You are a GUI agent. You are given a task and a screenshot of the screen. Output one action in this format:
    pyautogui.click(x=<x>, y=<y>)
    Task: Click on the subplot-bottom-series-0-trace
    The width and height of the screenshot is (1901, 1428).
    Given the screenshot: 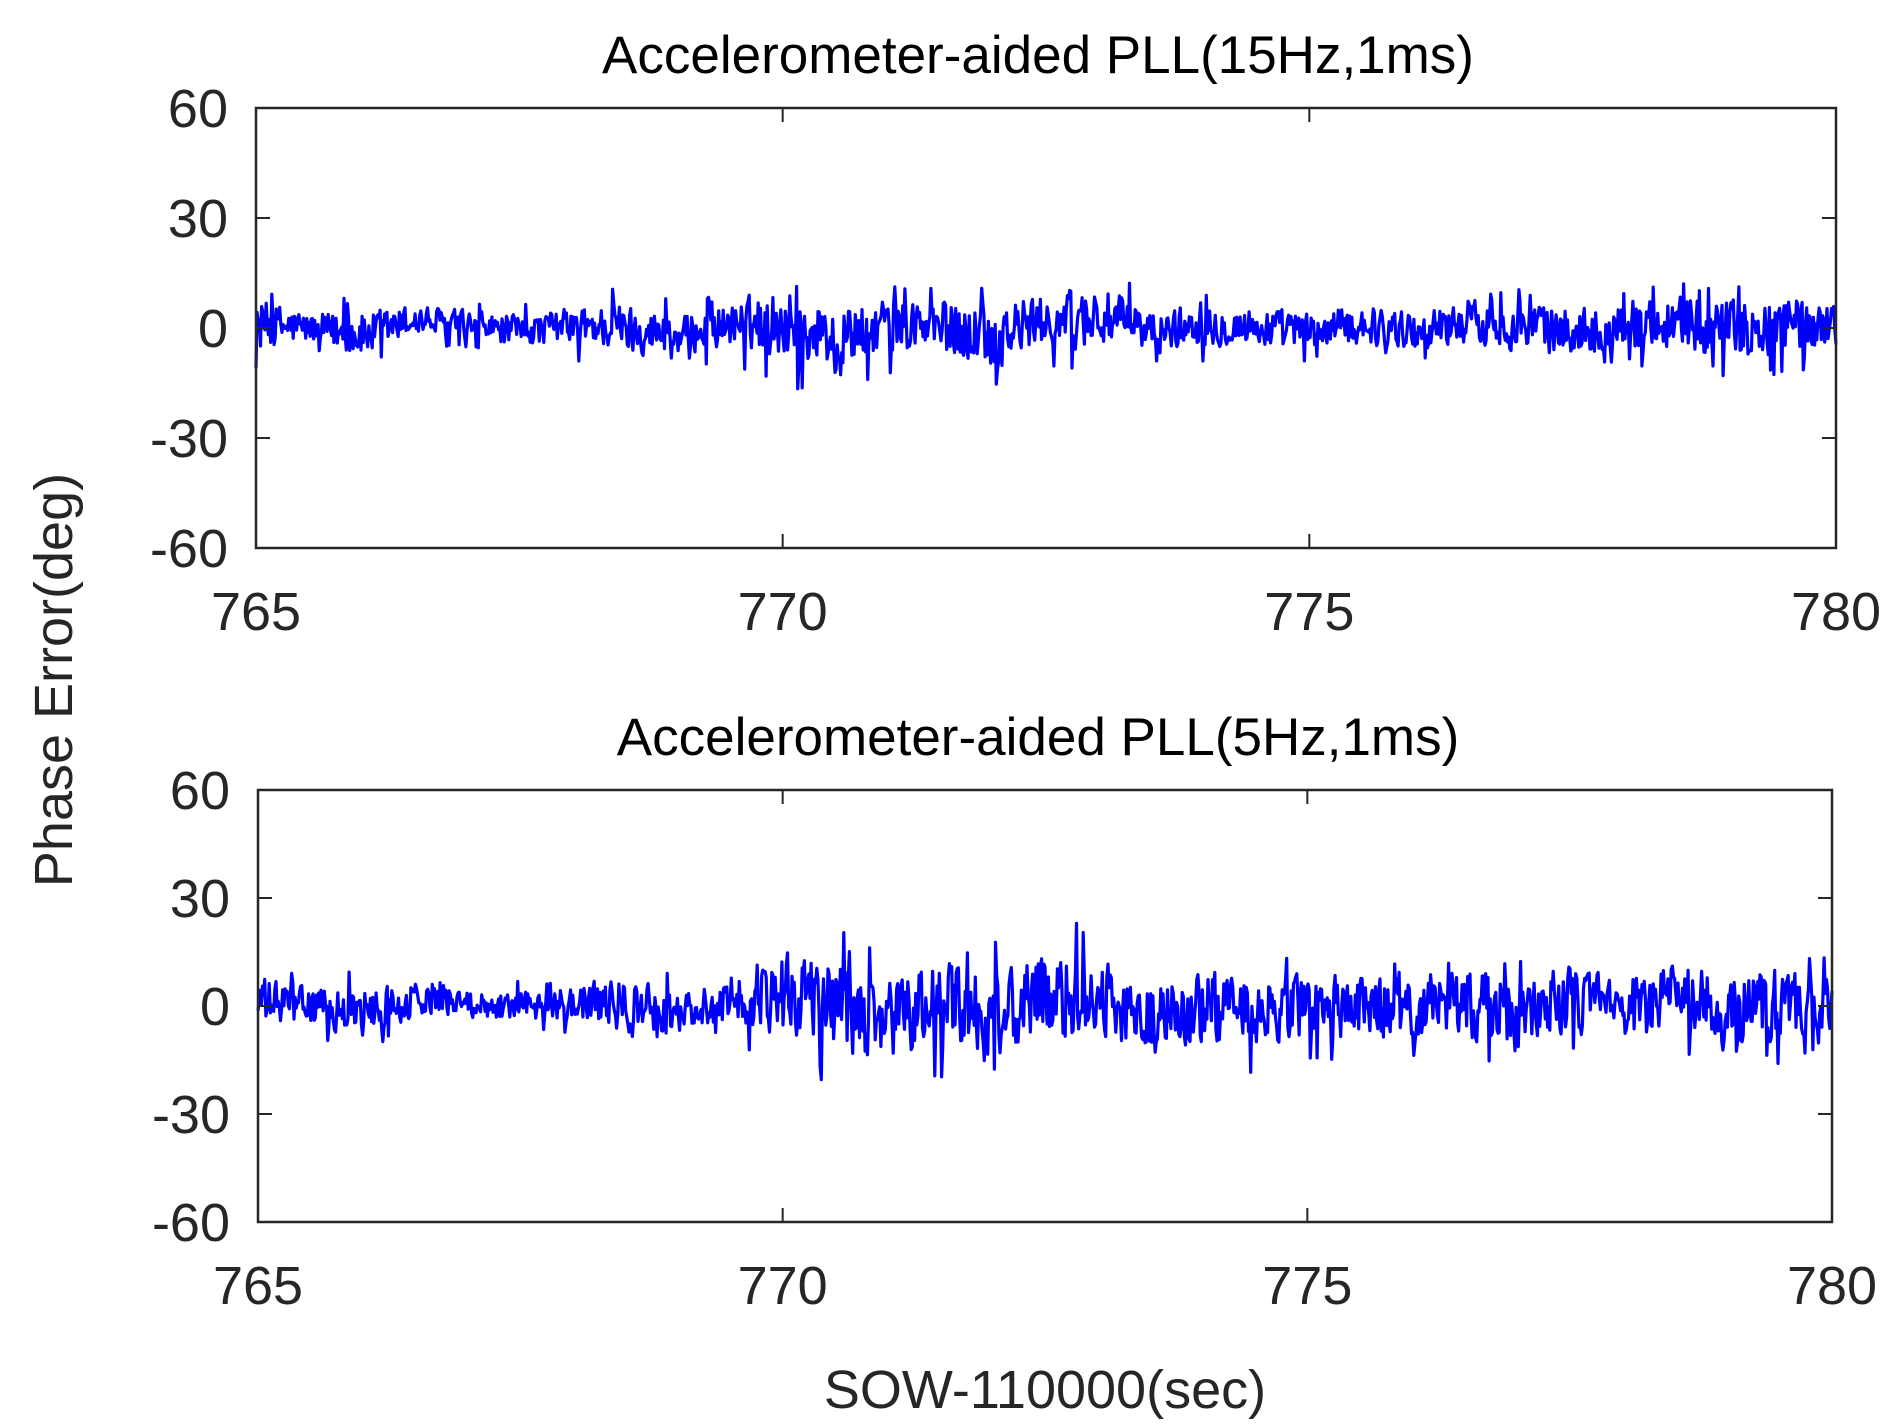 What is the action you would take?
    pyautogui.click(x=1045, y=1001)
    